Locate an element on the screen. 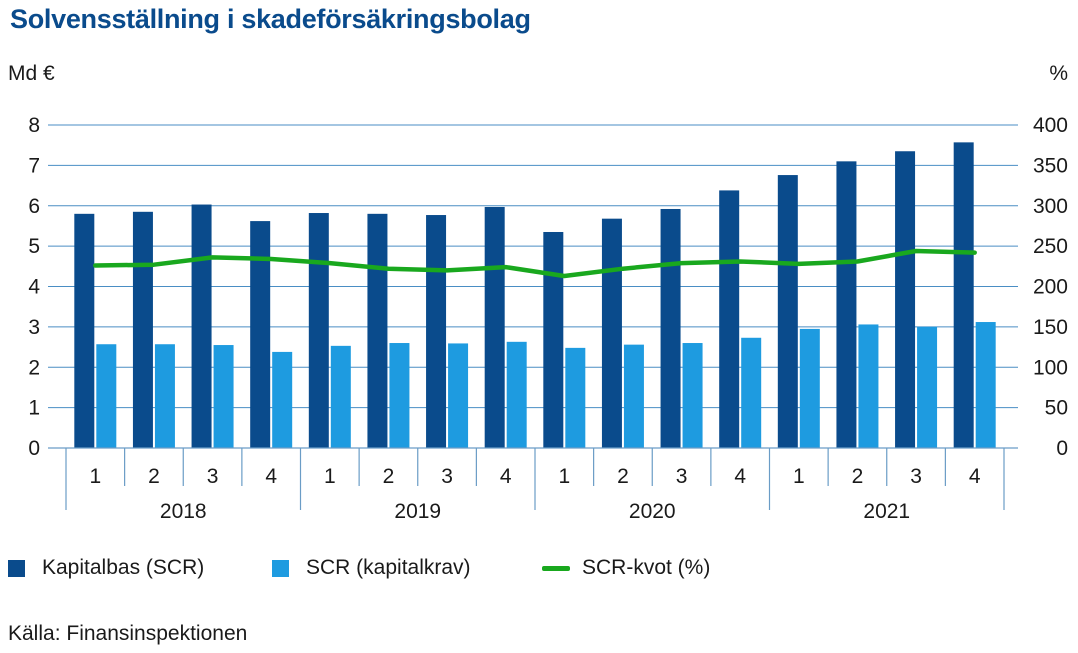 The image size is (1078, 653). y-tick-label-left: 2 is located at coordinates (34, 367).